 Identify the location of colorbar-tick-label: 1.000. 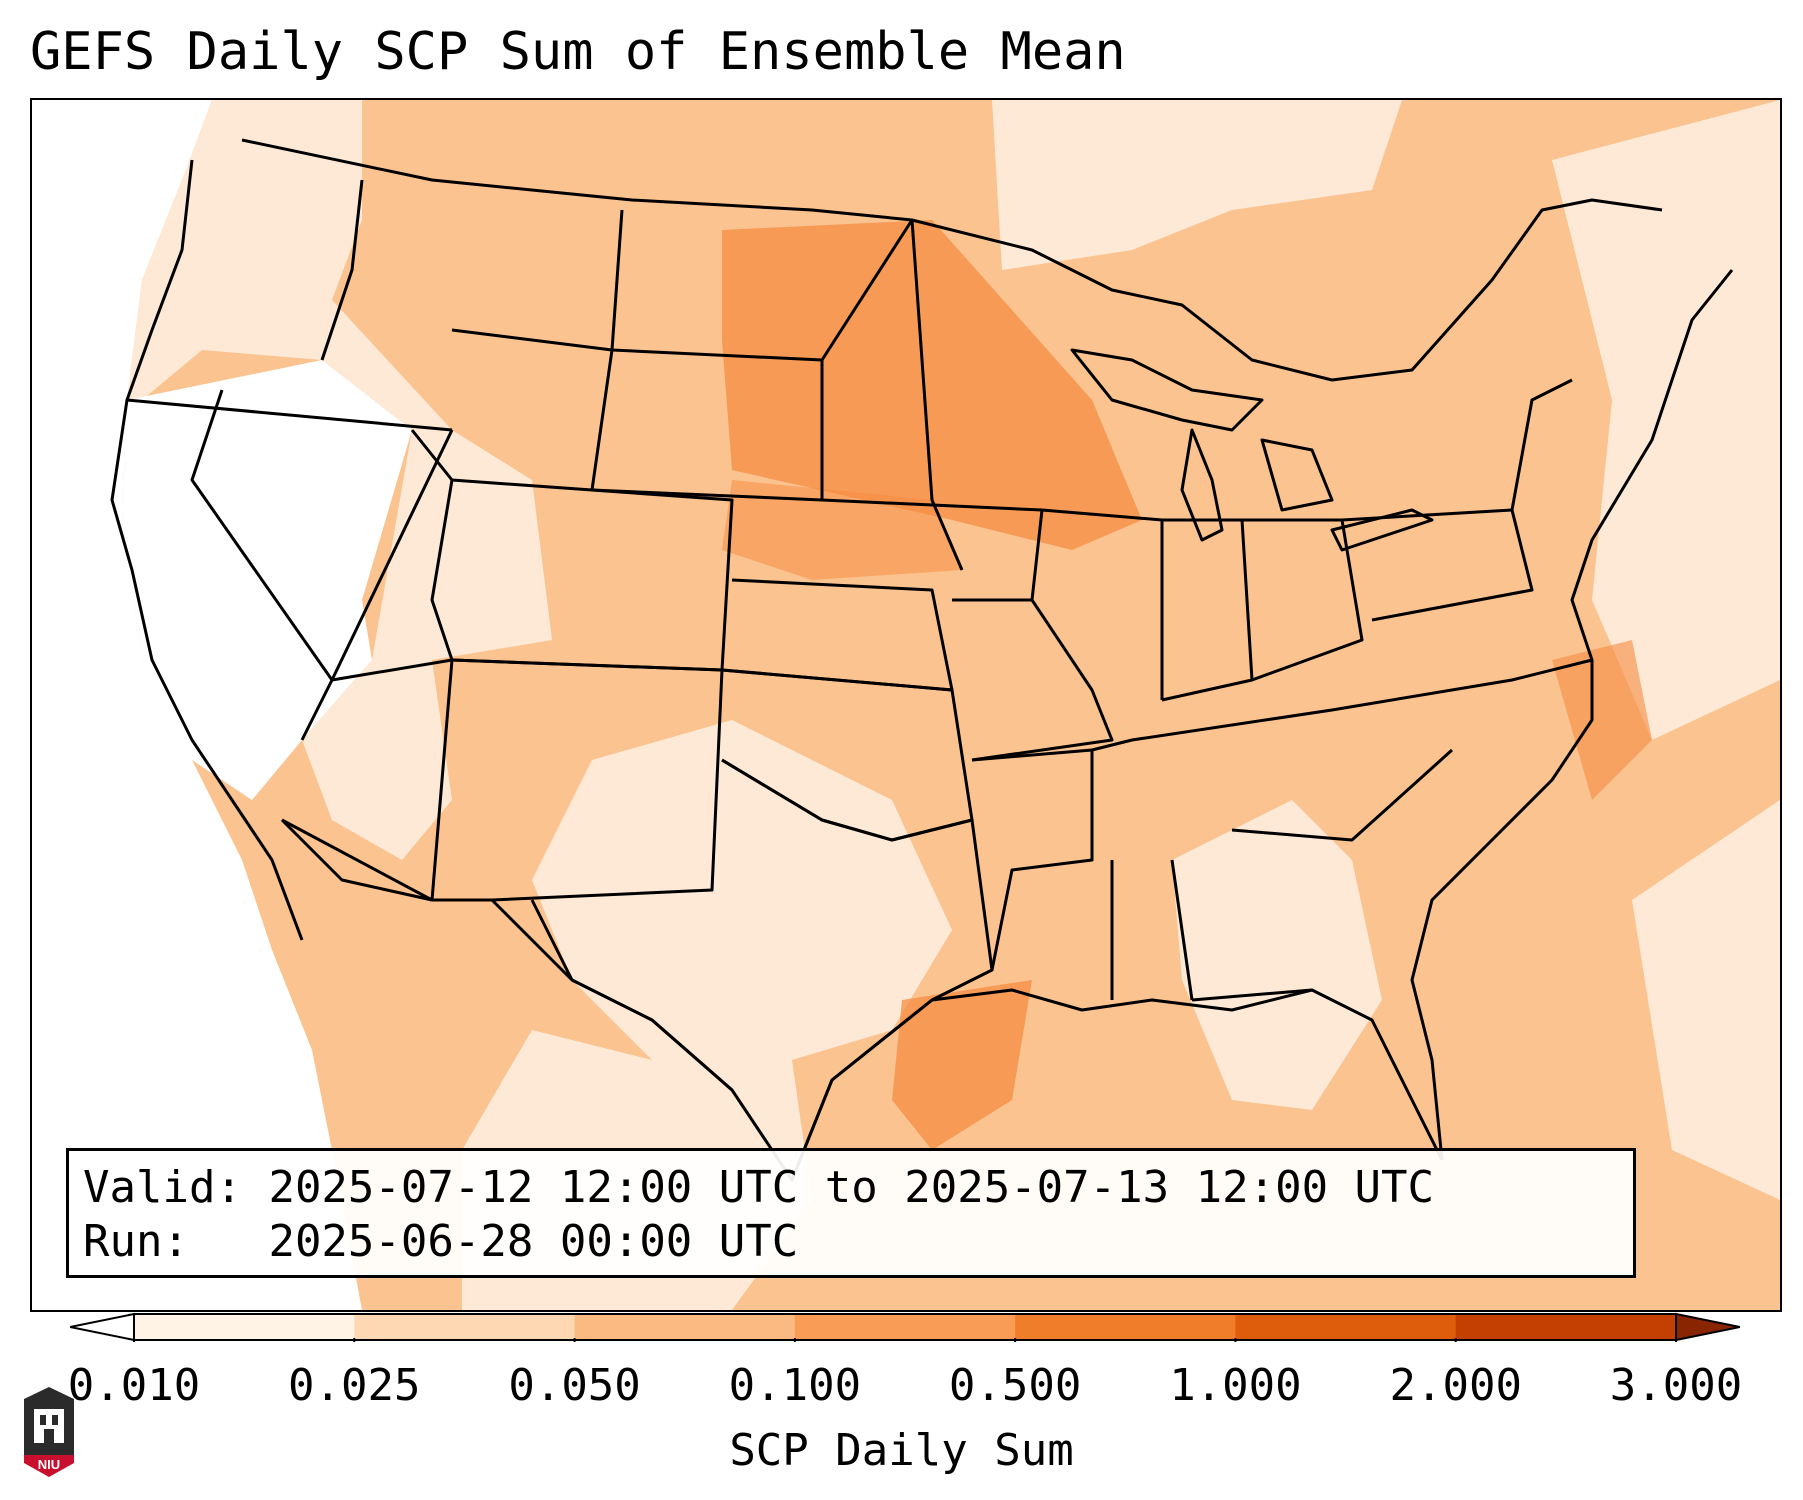
(1235, 1385).